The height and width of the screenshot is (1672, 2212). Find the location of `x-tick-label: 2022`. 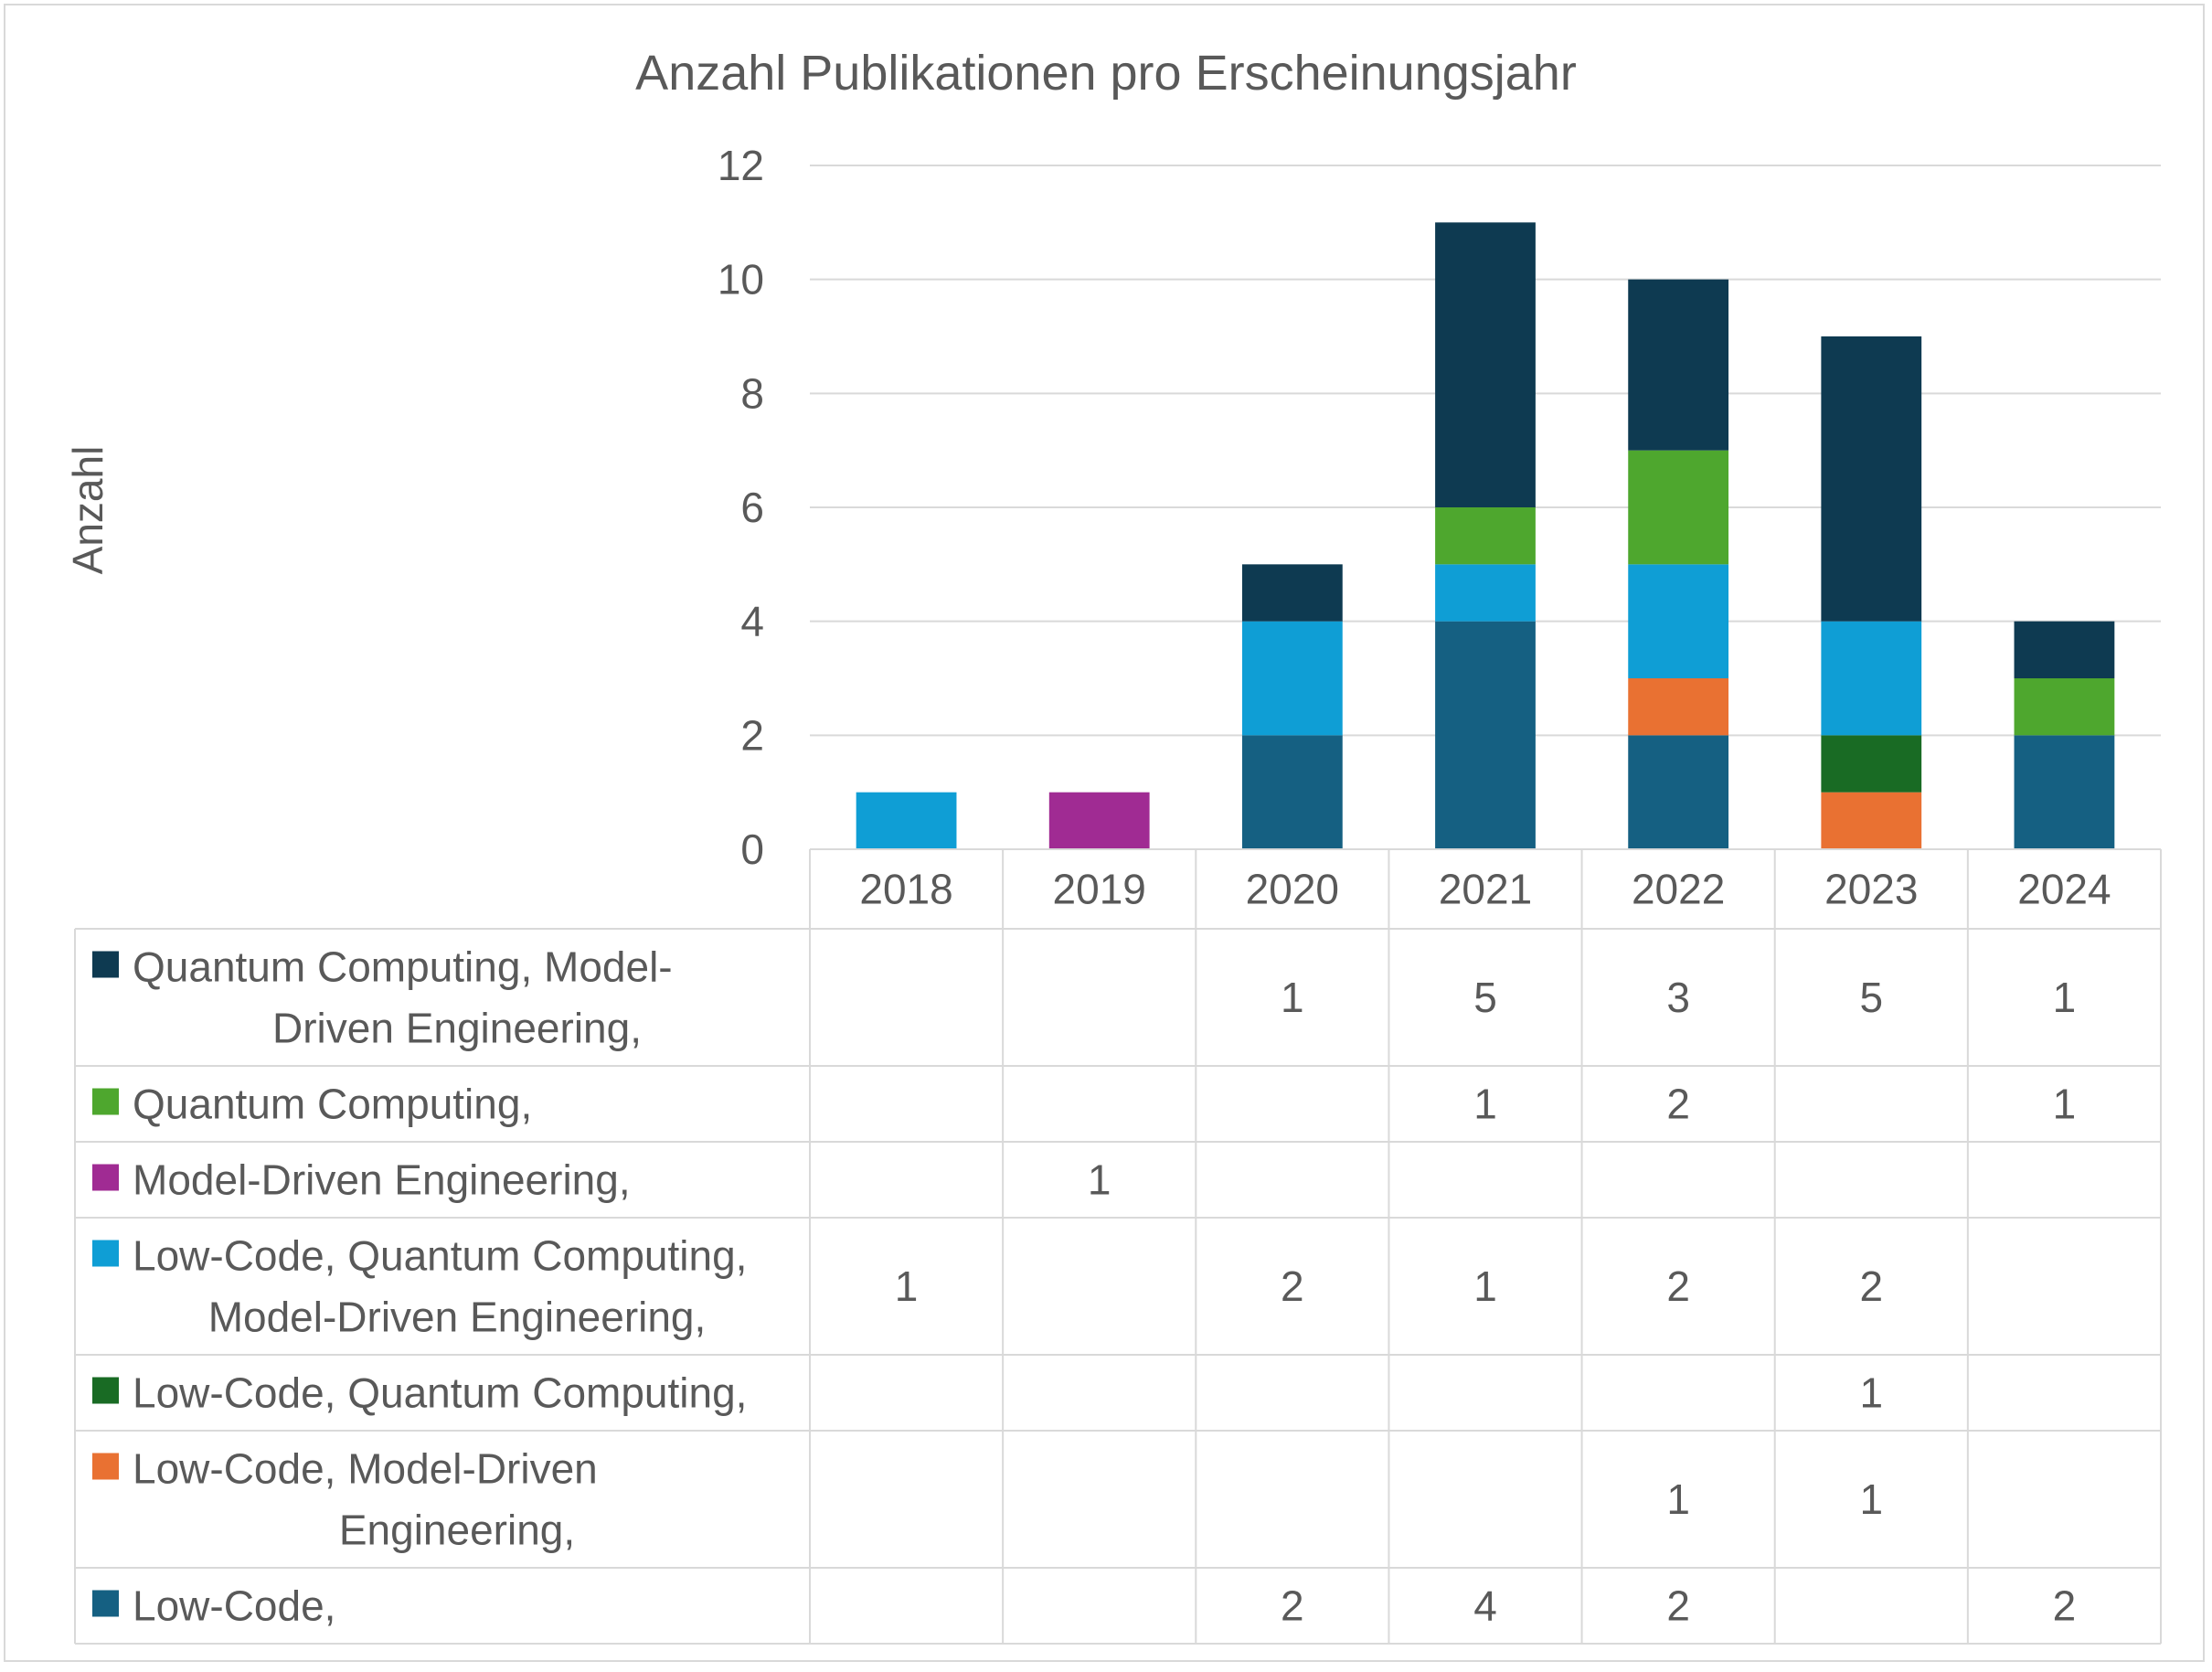

x-tick-label: 2022 is located at coordinates (1678, 889).